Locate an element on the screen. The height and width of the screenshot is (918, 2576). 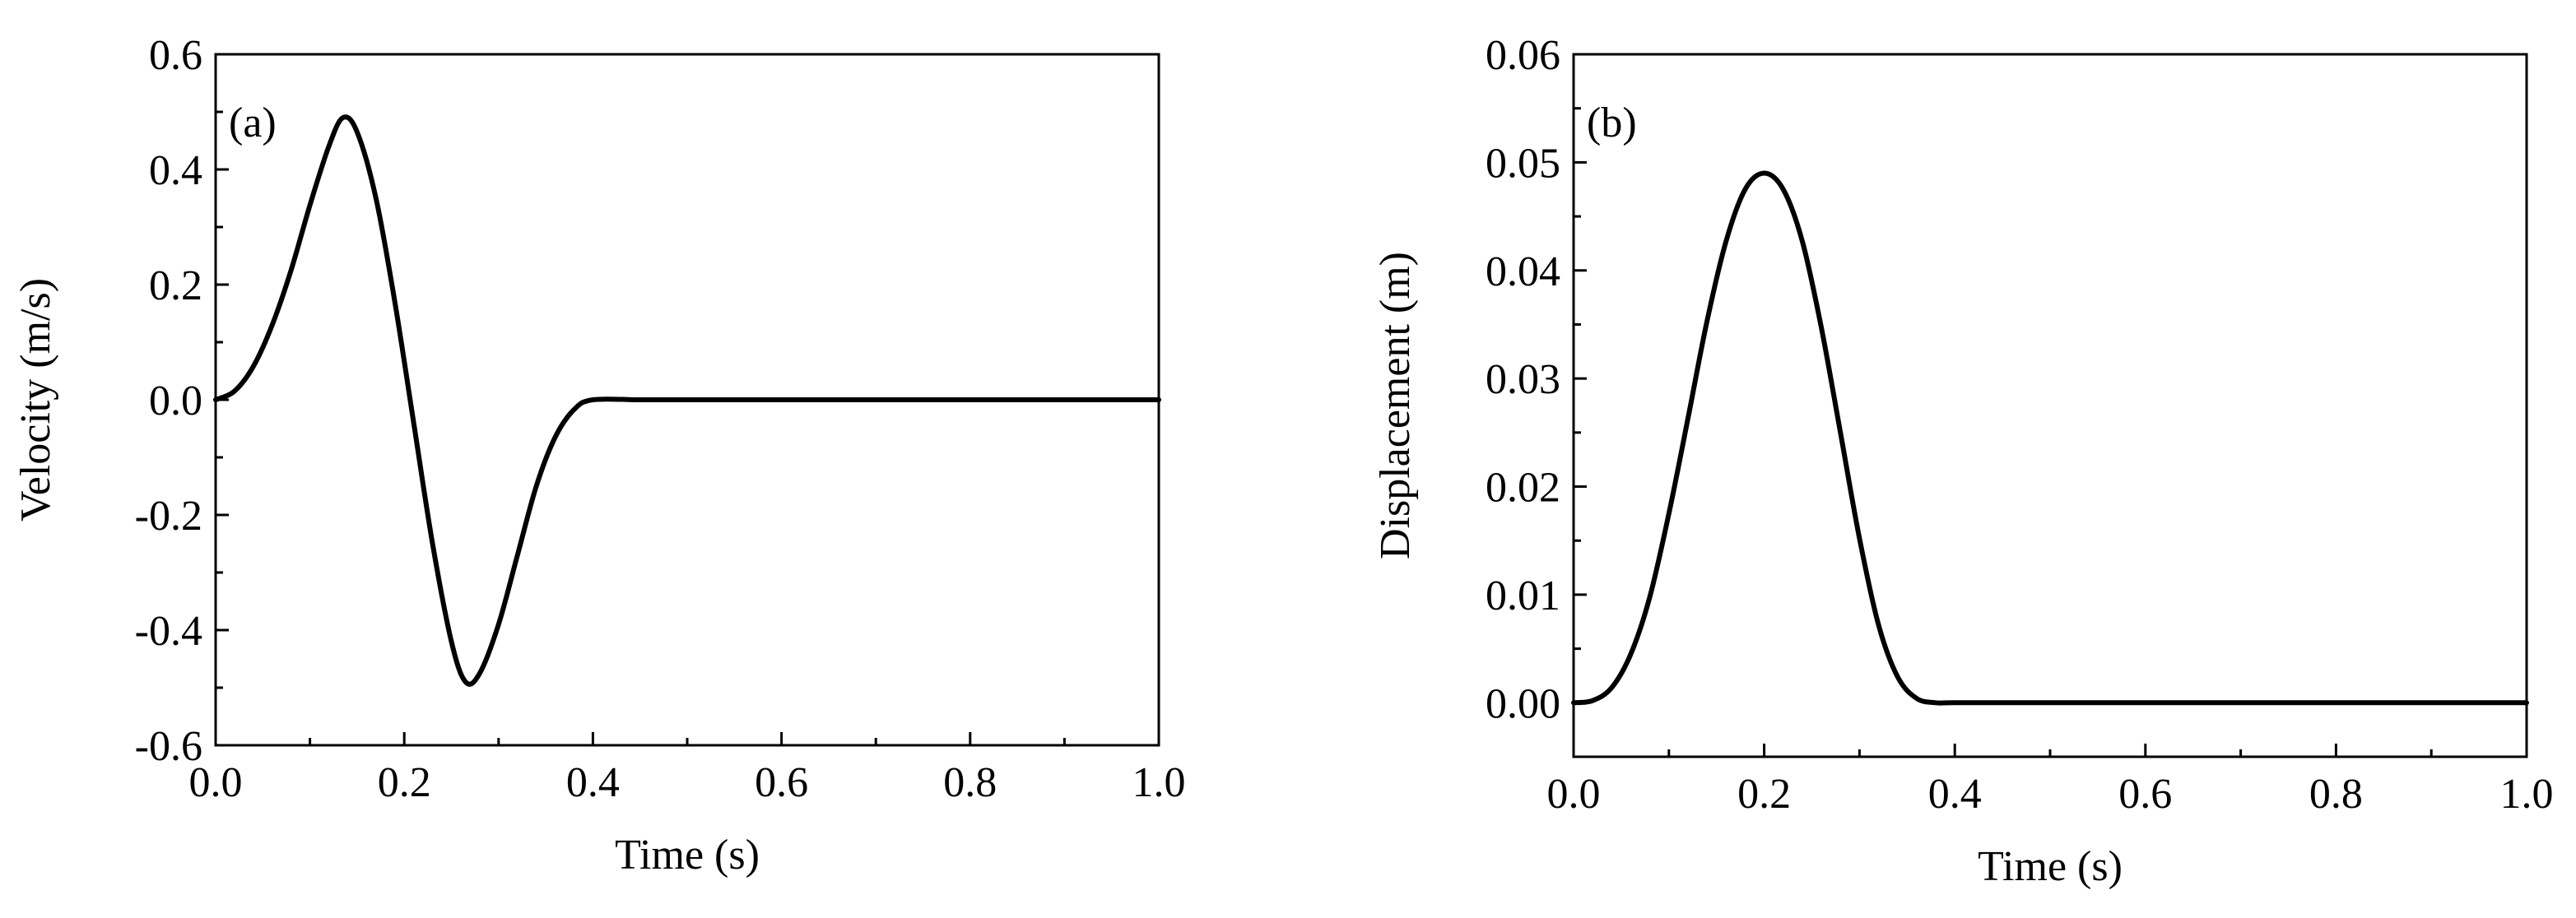
chart-1-panel-label: (b) is located at coordinates (1612, 123).